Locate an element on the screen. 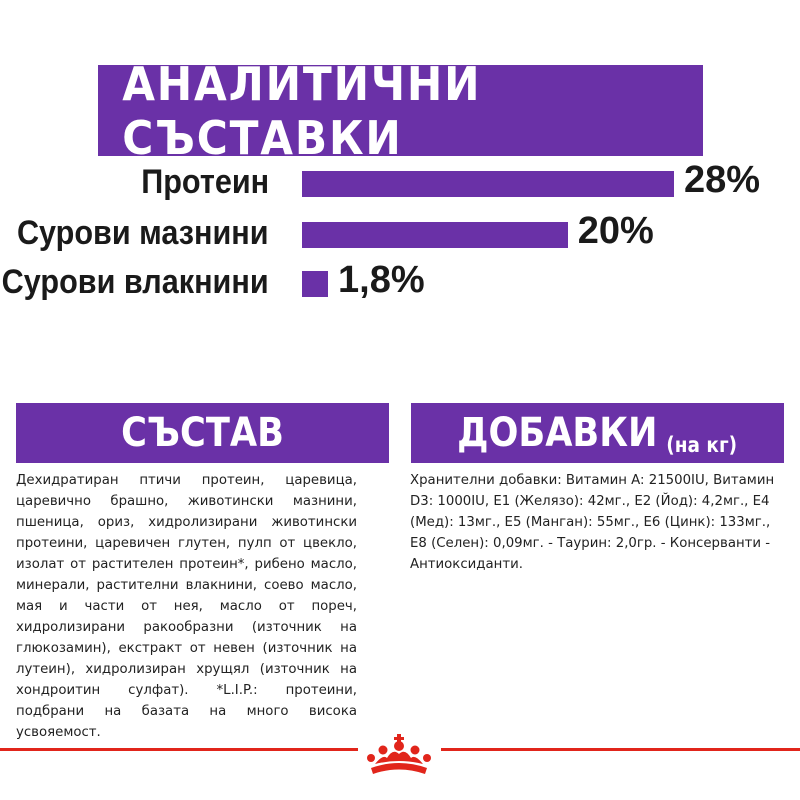 The height and width of the screenshot is (800, 800). bar-label: Сурови влакнини is located at coordinates (135, 282).